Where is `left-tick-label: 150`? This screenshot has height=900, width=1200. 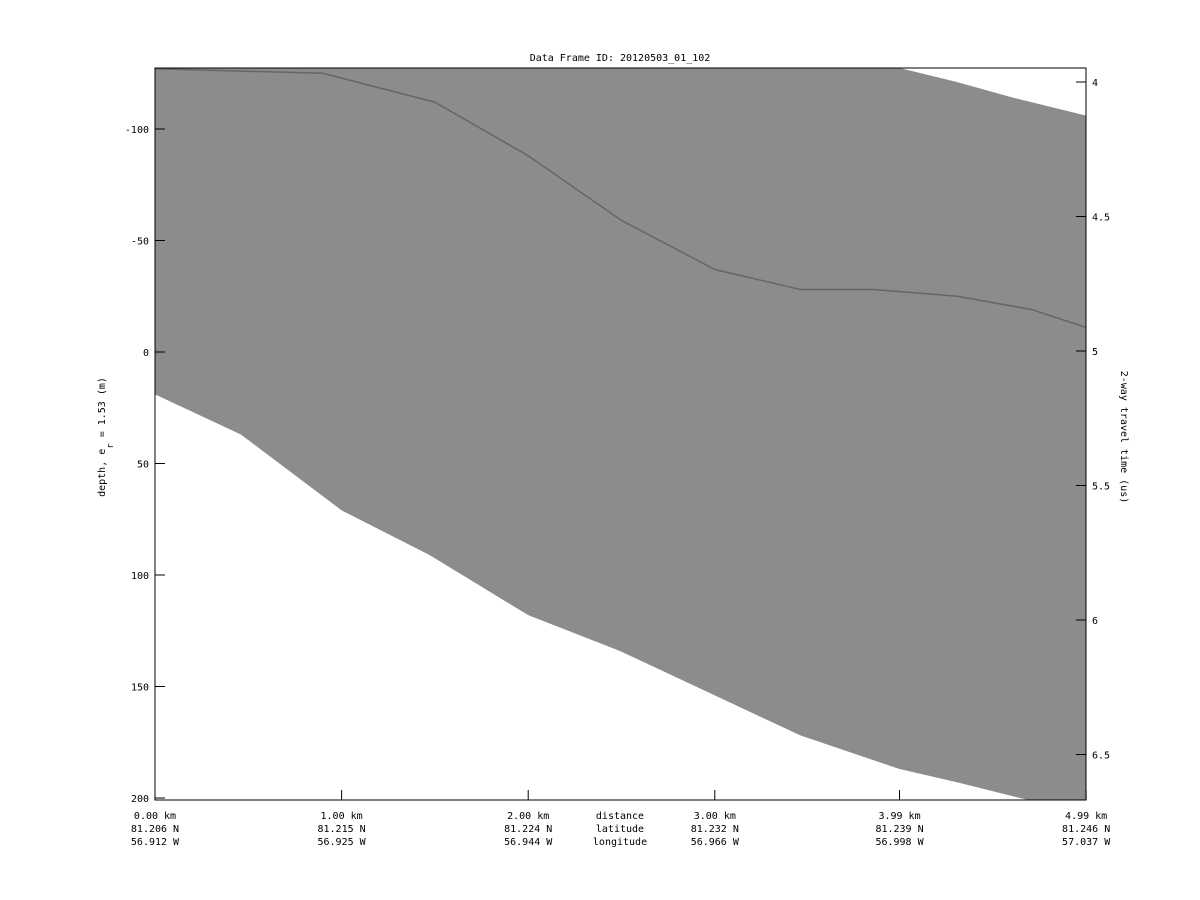
left-tick-label: 150 is located at coordinates (140, 688).